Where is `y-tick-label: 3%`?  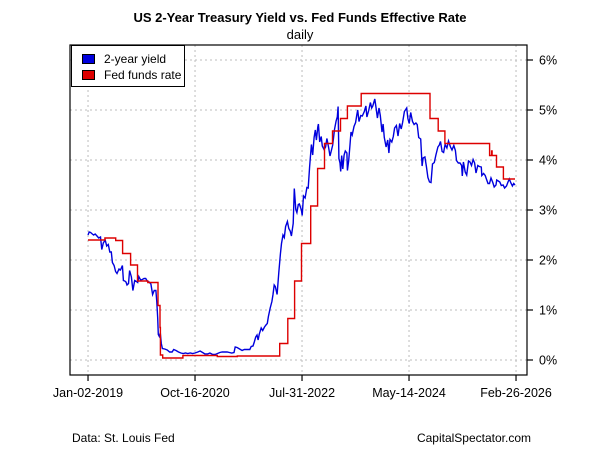 y-tick-label: 3% is located at coordinates (548, 211).